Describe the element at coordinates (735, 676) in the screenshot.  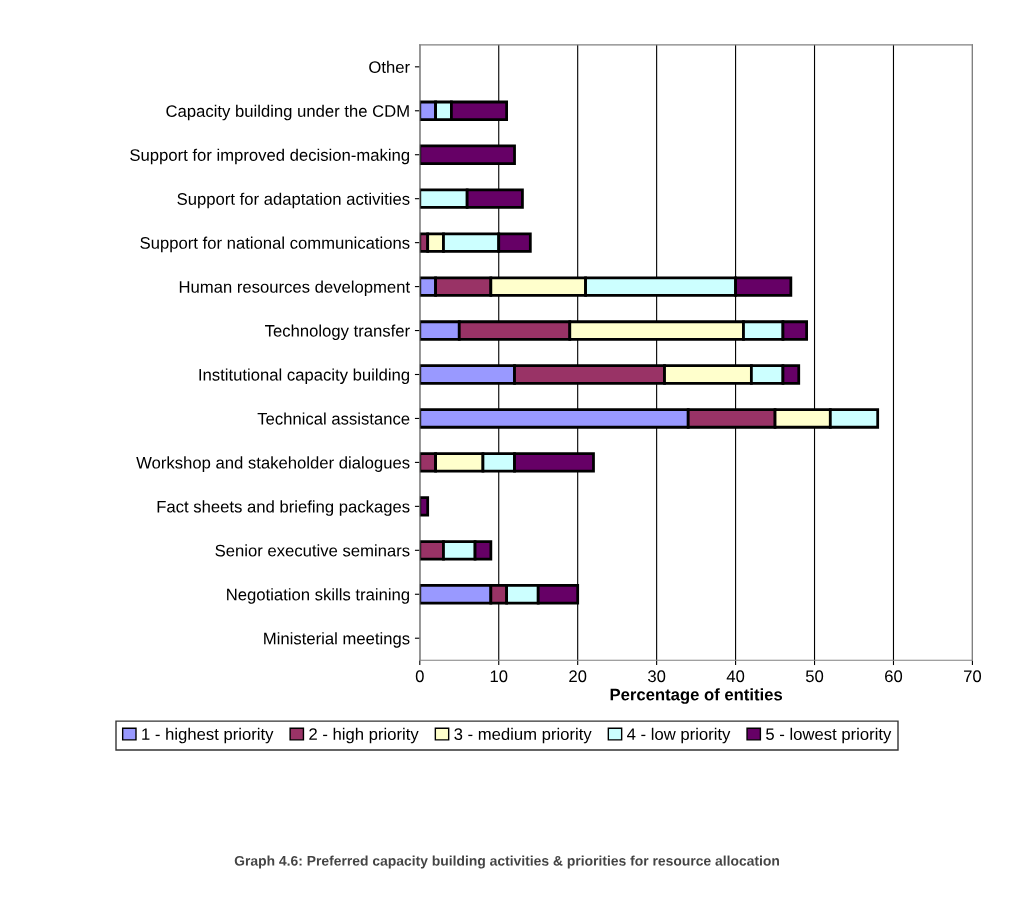
I see `x-tick-label: 40` at that location.